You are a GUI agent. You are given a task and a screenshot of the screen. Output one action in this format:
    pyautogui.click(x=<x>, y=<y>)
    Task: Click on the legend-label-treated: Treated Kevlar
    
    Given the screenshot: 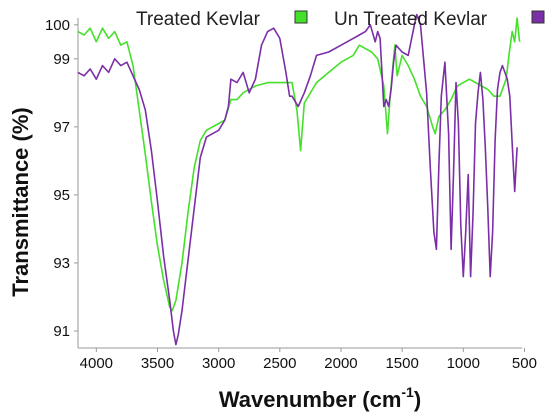 What is the action you would take?
    pyautogui.click(x=198, y=19)
    